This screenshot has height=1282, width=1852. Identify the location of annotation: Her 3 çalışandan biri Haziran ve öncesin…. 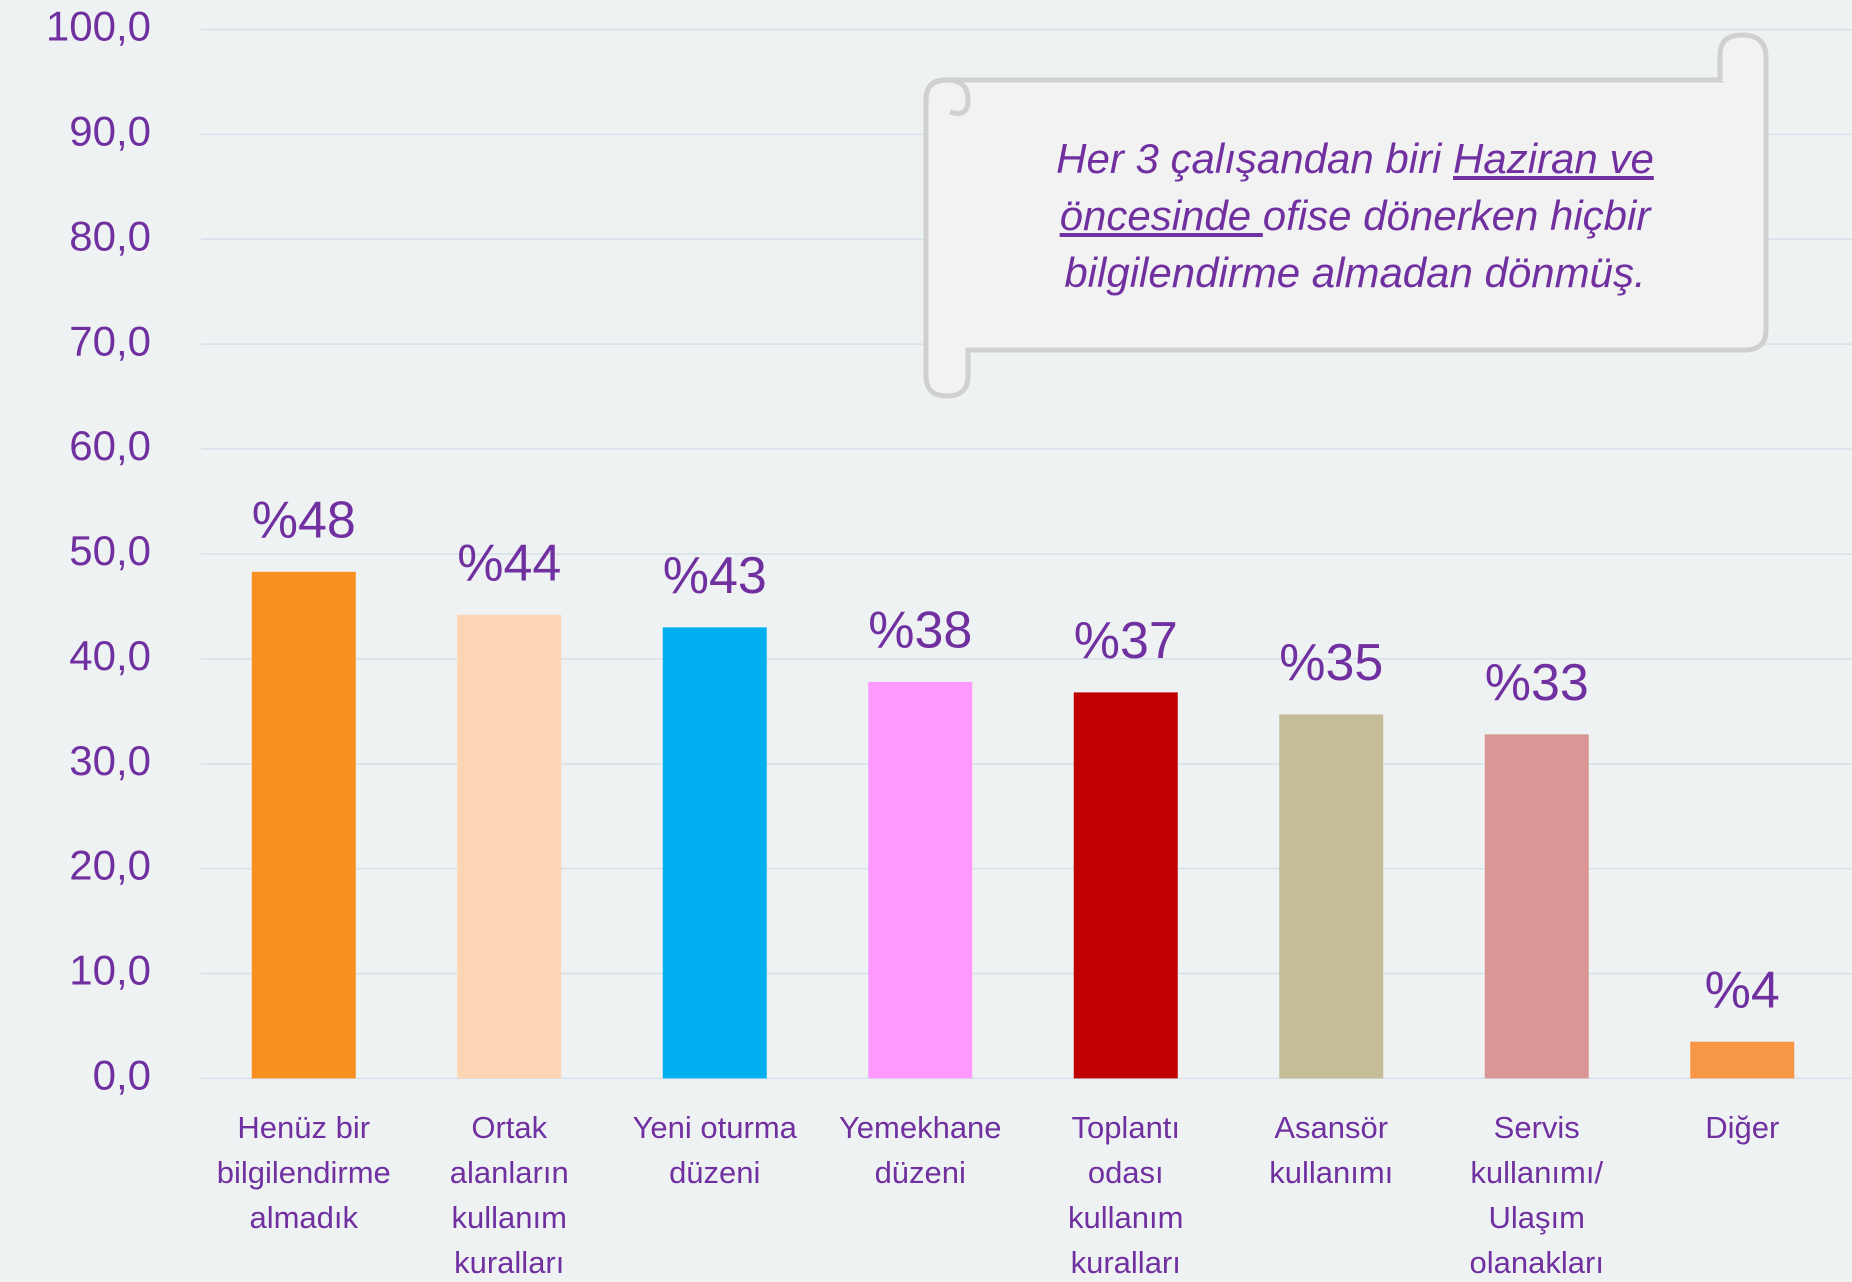
(1355, 215).